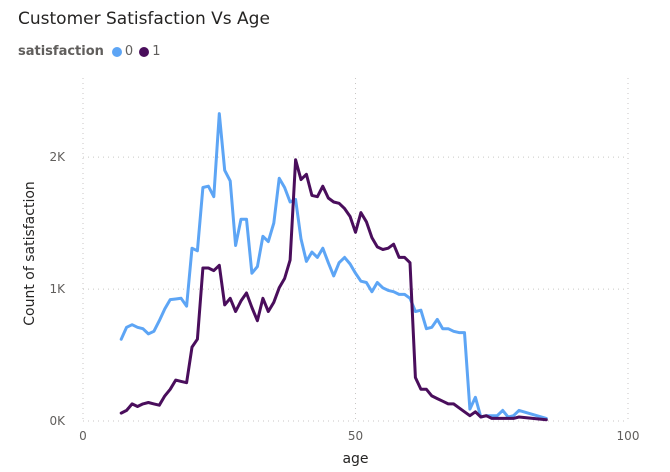  I want to click on y-axis-title: Count of satisfaction, so click(30, 253).